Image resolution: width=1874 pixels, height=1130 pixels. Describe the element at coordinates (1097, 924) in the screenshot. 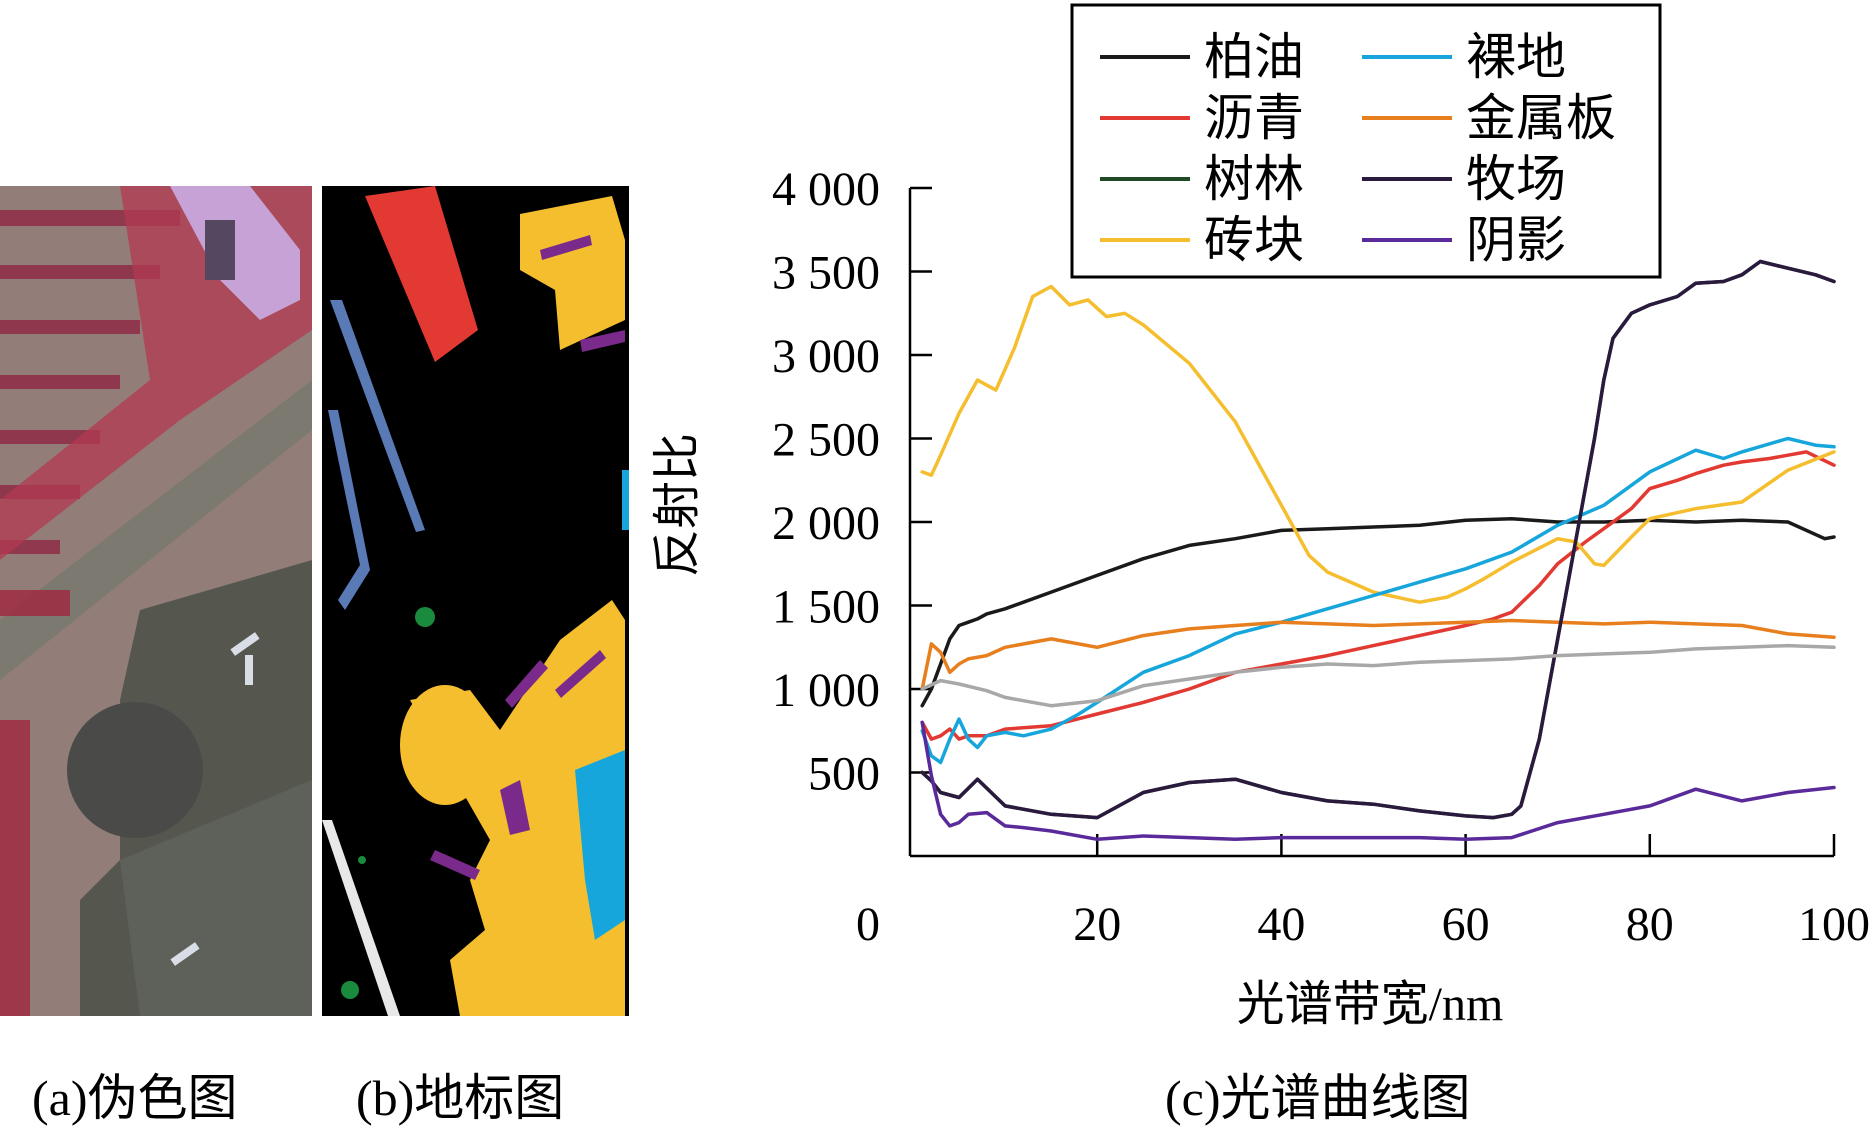

I see `x-tick-label: 20` at that location.